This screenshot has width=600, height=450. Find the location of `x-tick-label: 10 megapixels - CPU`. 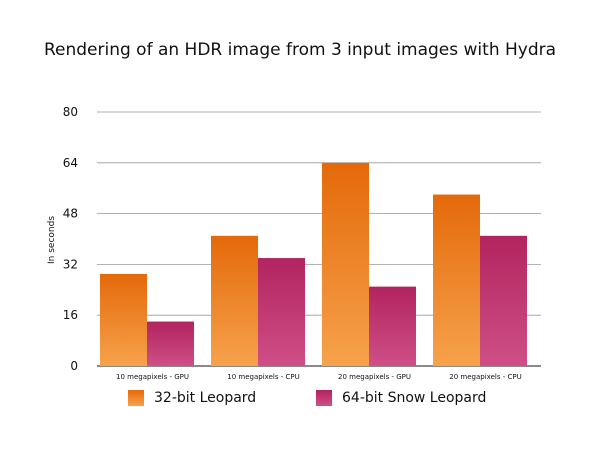

x-tick-label: 10 megapixels - CPU is located at coordinates (263, 377).